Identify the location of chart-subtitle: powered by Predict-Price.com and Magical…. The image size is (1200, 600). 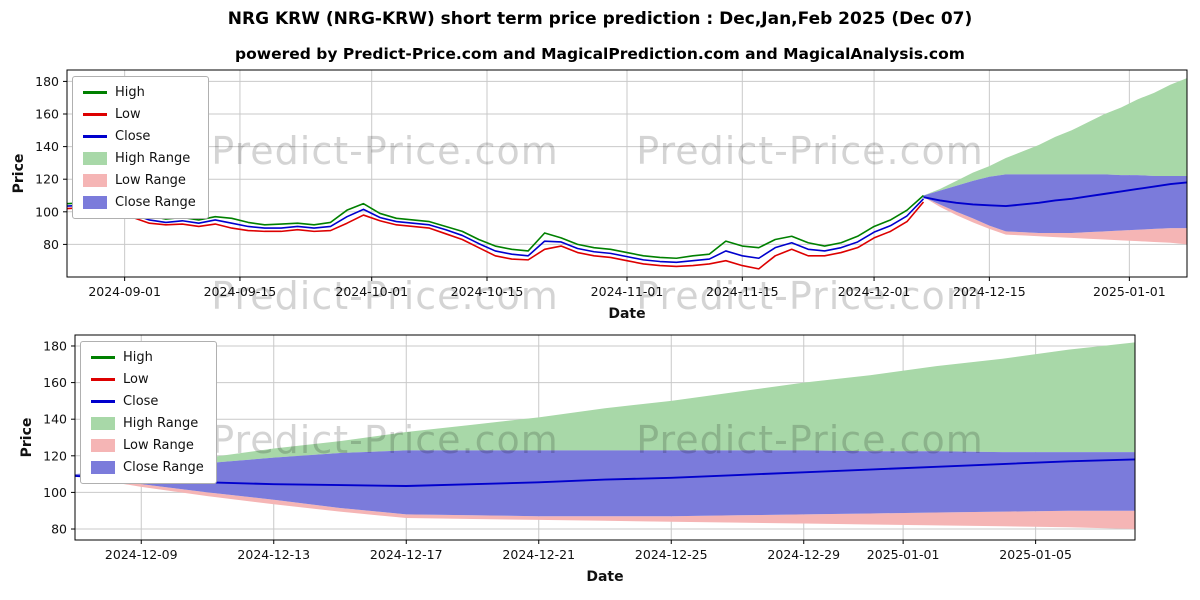
(600, 54).